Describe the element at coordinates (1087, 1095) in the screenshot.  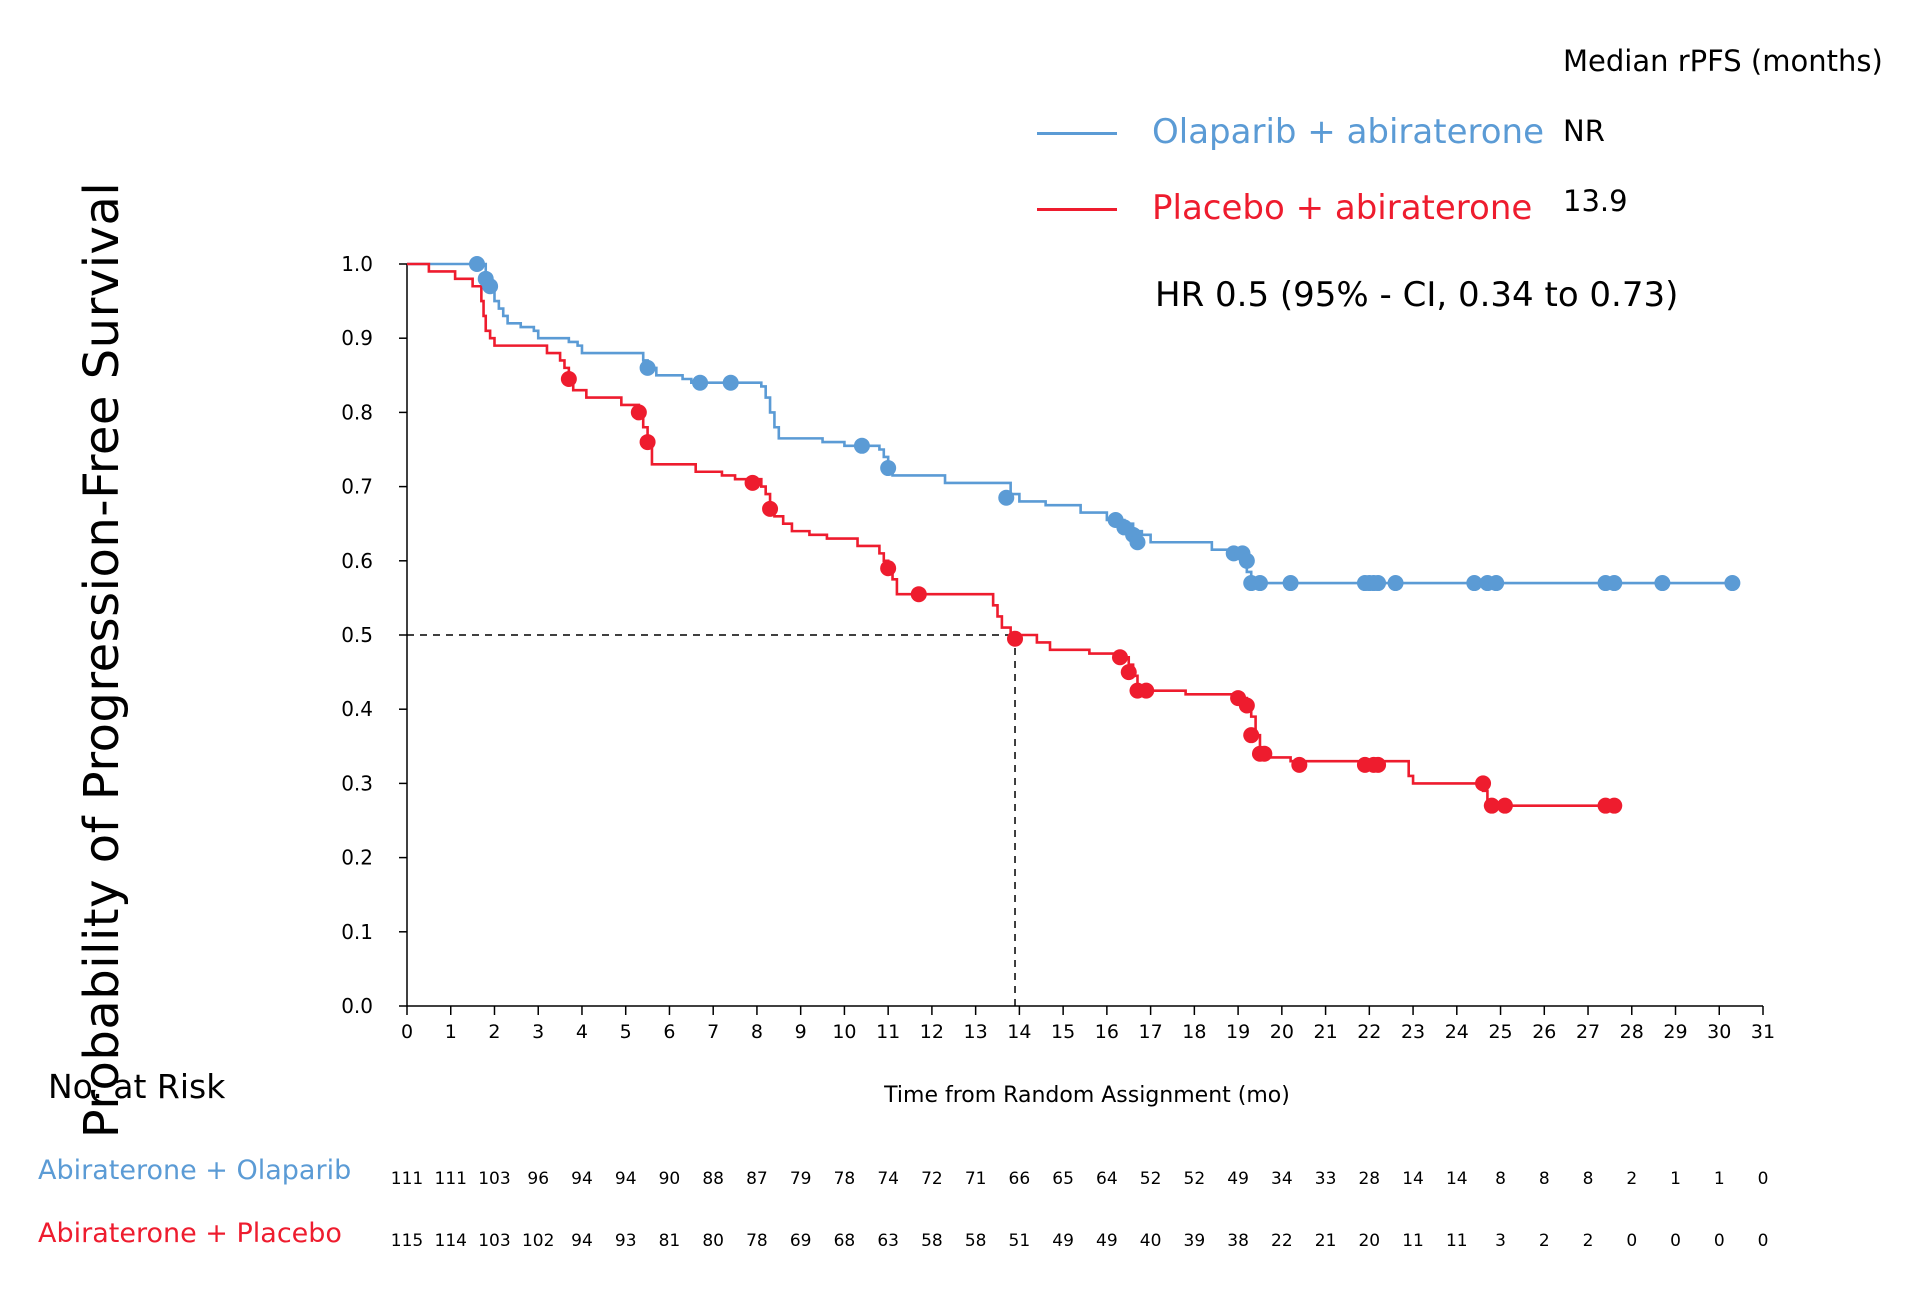
I see `x-axis-title: Time from Random Assignment (mo)` at that location.